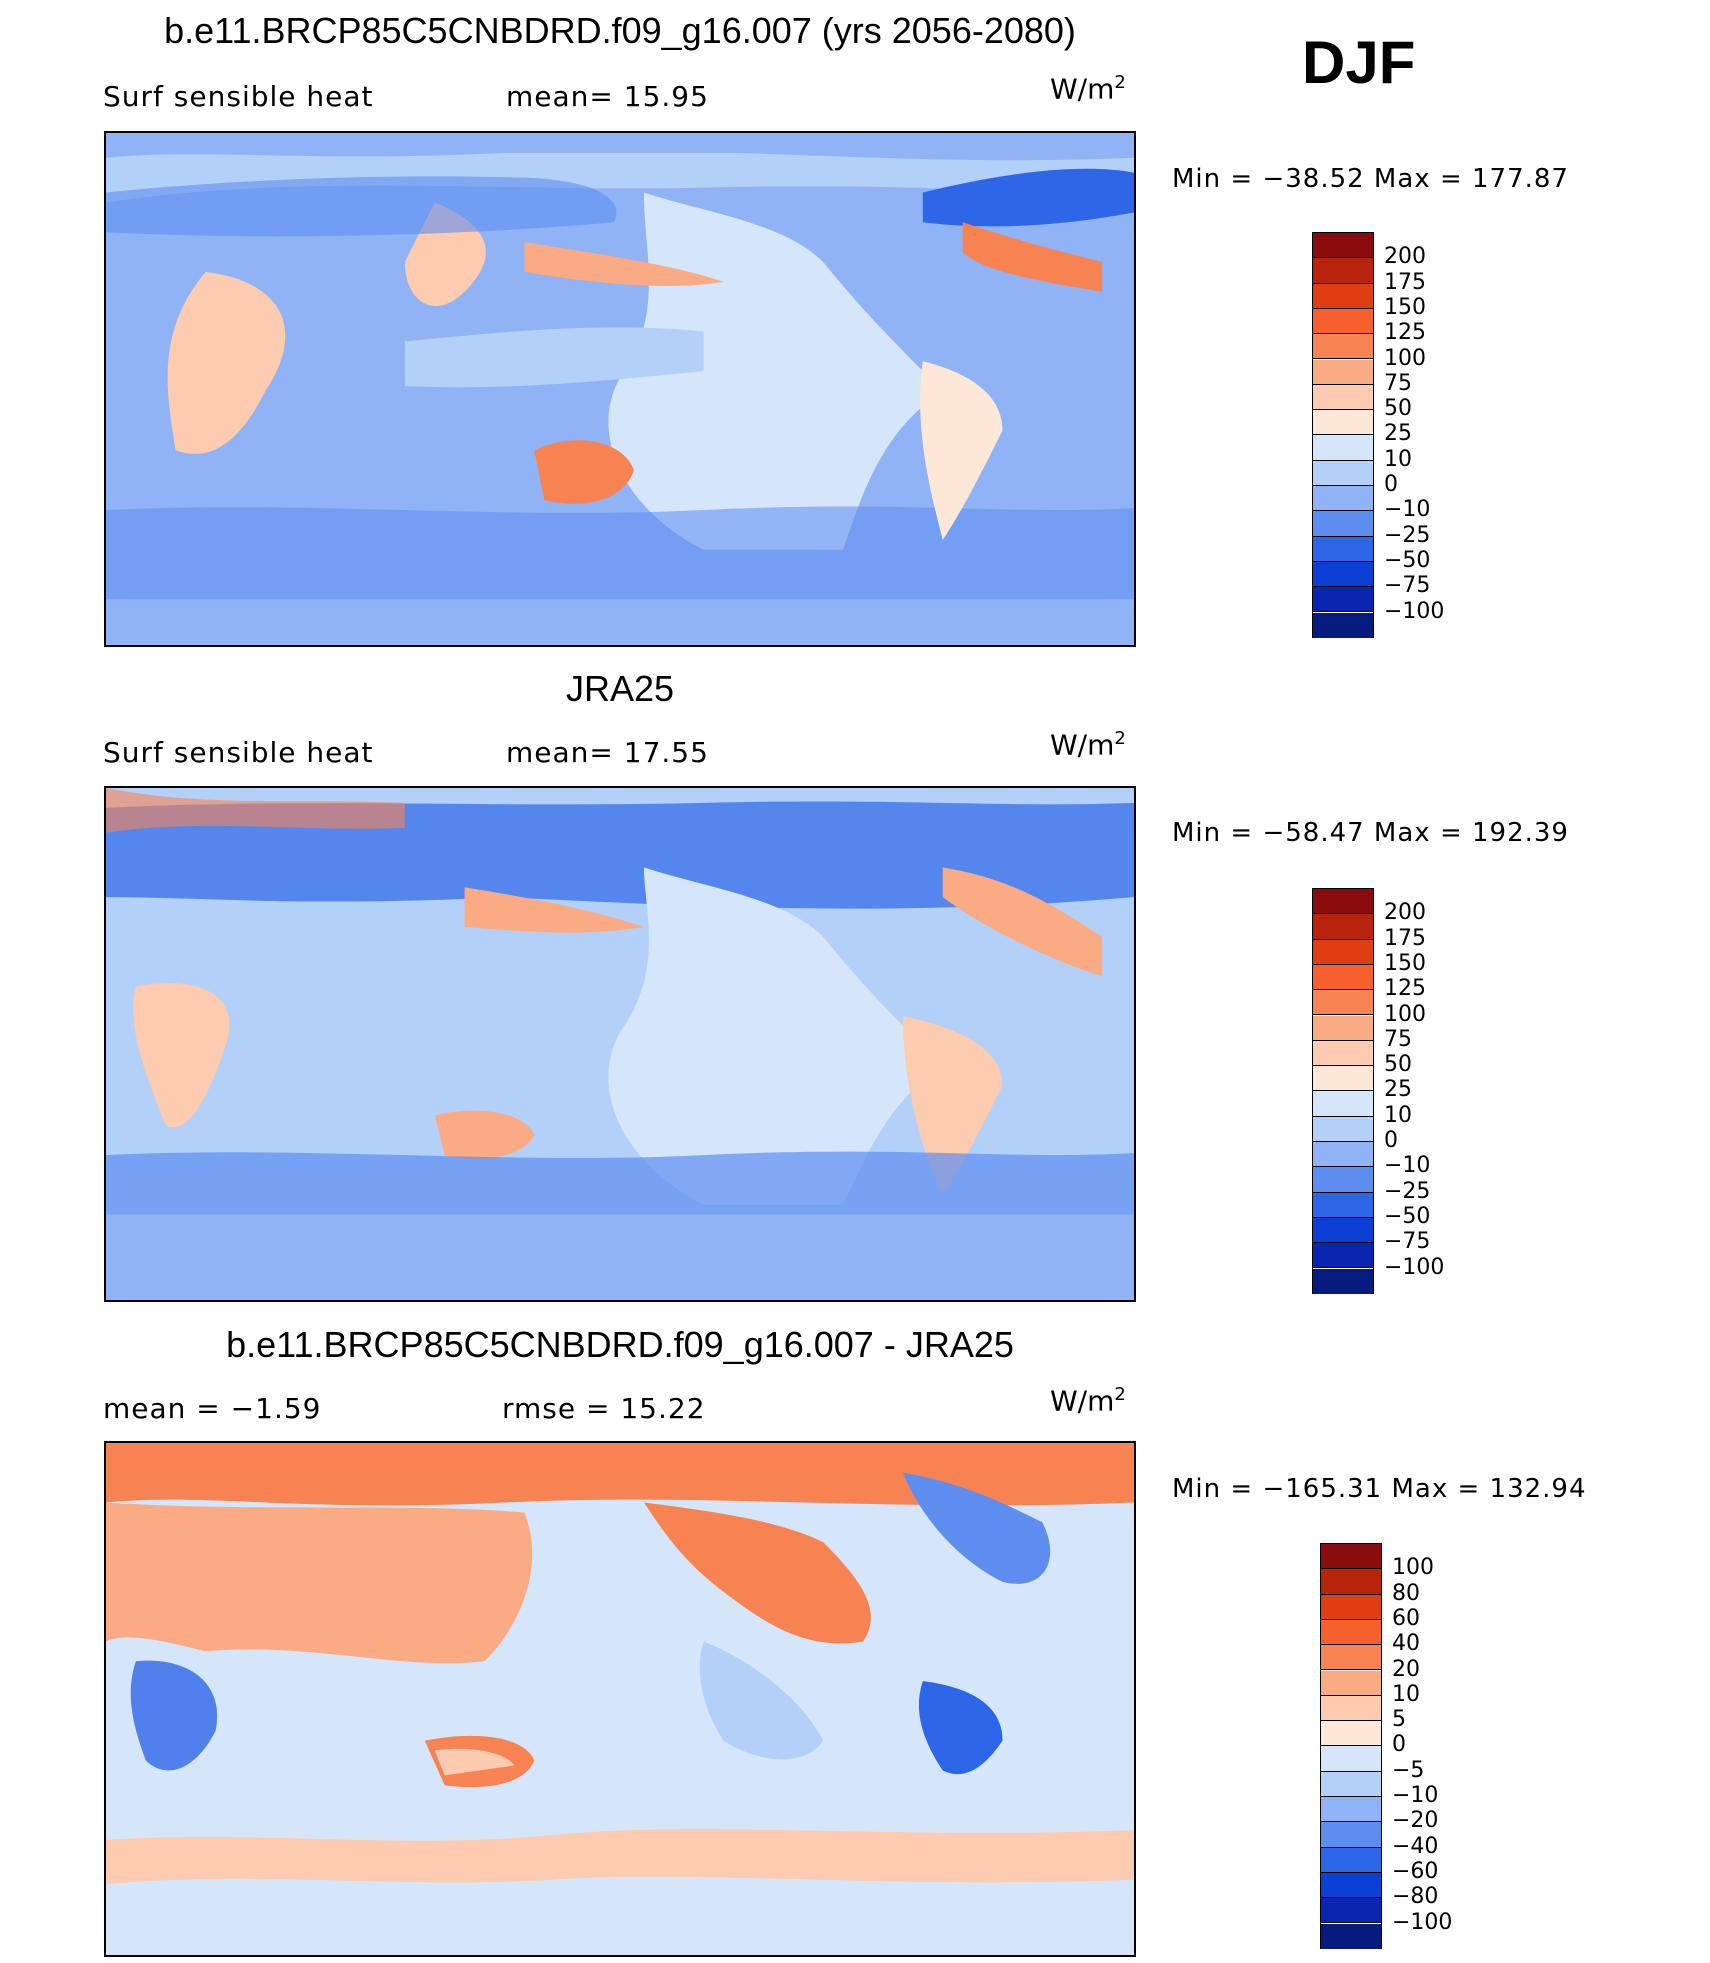 The image size is (1710, 1963). Describe the element at coordinates (1415, 1846) in the screenshot. I see `colorbar-label: −40` at that location.